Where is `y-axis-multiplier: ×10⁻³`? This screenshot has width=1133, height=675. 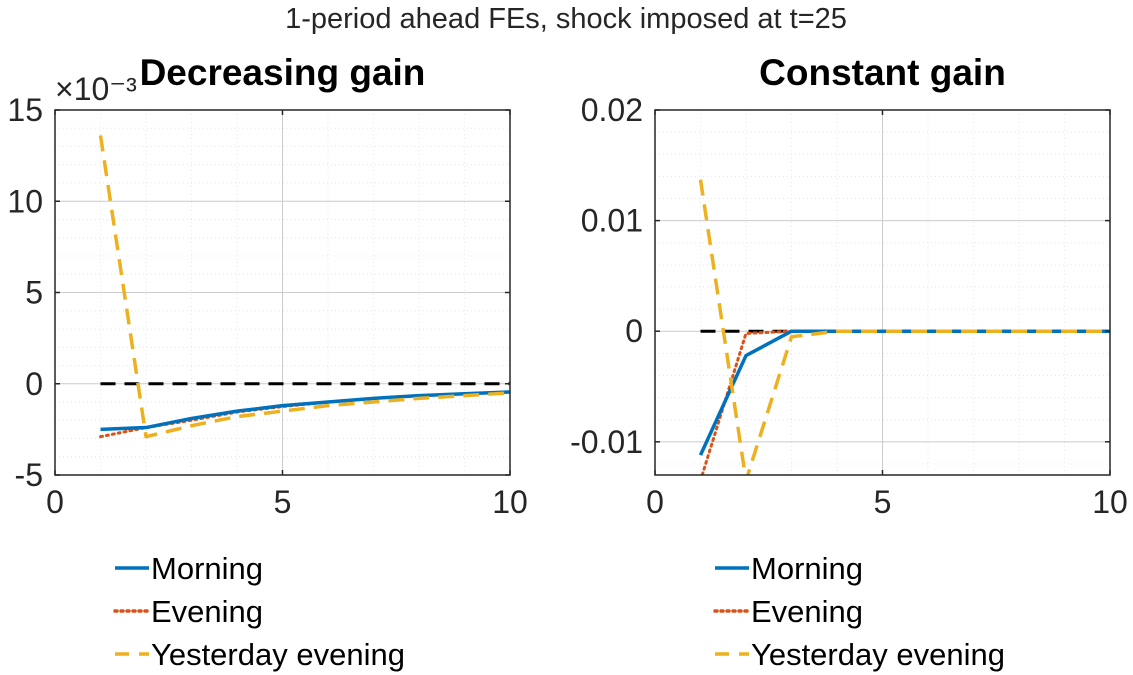
y-axis-multiplier: ×10⁻³ is located at coordinates (96, 89).